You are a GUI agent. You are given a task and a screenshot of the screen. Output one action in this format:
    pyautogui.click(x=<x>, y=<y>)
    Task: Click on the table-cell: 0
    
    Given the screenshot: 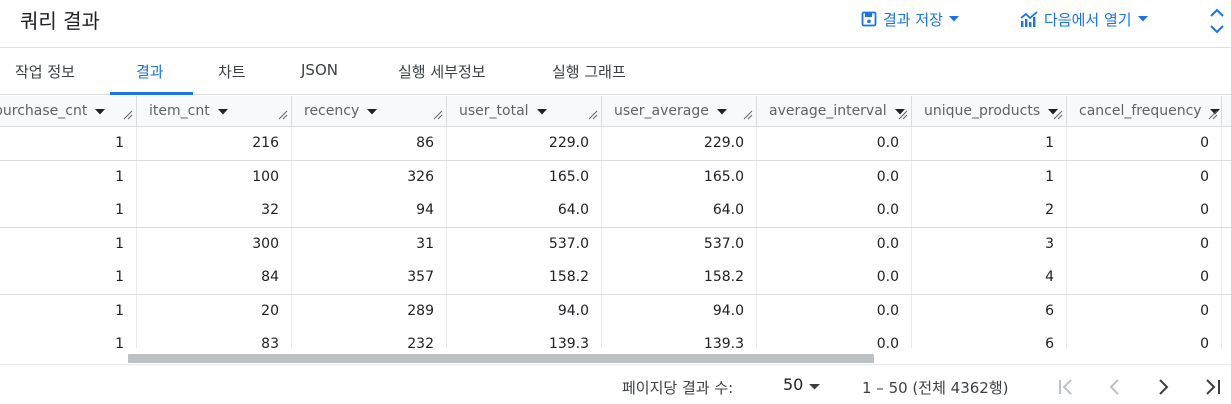 What is the action you would take?
    pyautogui.click(x=1144, y=277)
    